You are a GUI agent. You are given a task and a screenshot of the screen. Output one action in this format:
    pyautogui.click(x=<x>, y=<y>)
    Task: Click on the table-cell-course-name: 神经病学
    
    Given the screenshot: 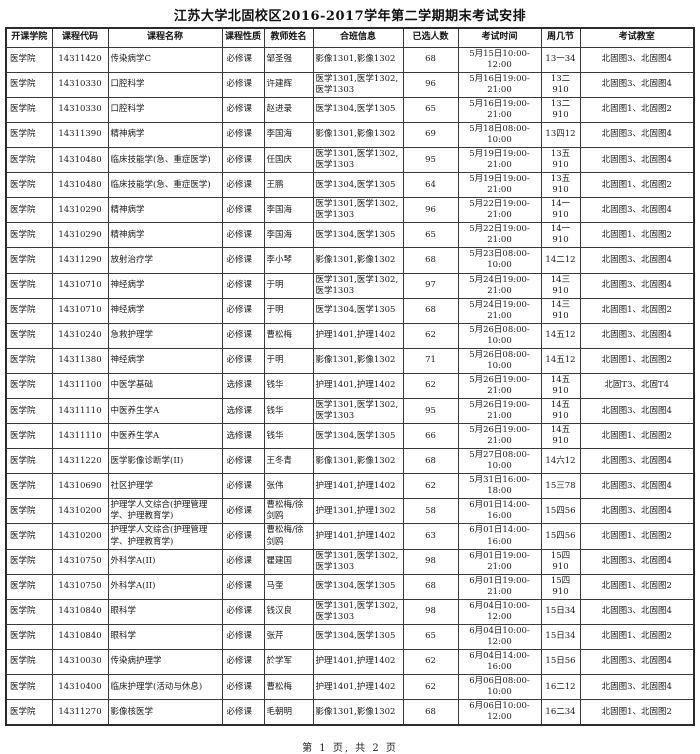 What is the action you would take?
    pyautogui.click(x=165, y=310)
    